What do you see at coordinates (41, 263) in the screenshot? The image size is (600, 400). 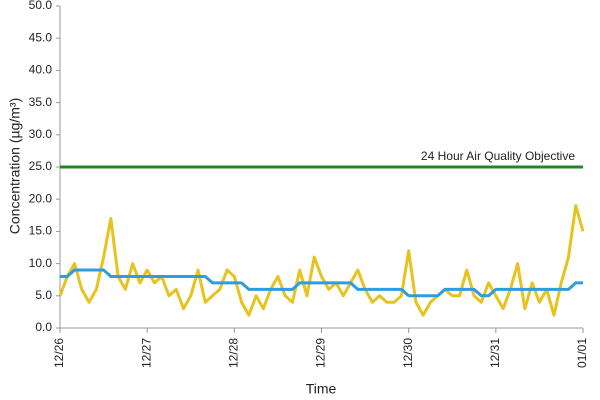 I see `y-tick-label: 10.0` at bounding box center [41, 263].